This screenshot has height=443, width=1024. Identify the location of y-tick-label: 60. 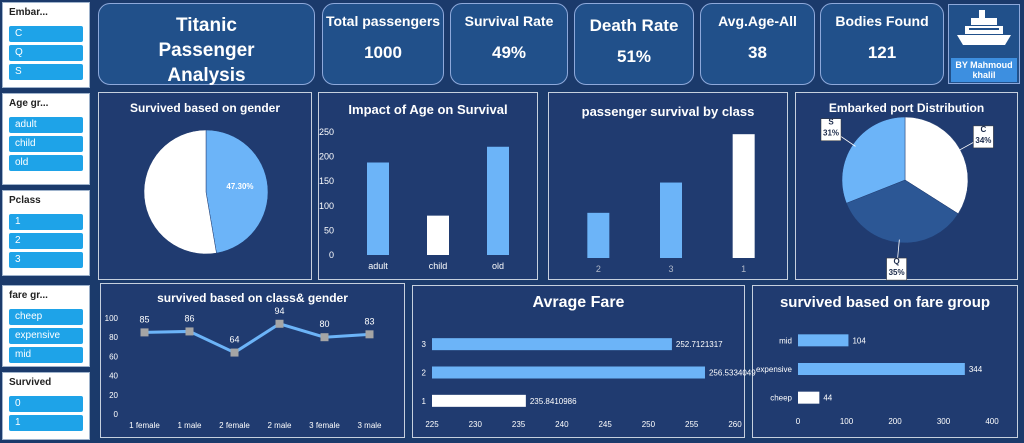
(113, 356).